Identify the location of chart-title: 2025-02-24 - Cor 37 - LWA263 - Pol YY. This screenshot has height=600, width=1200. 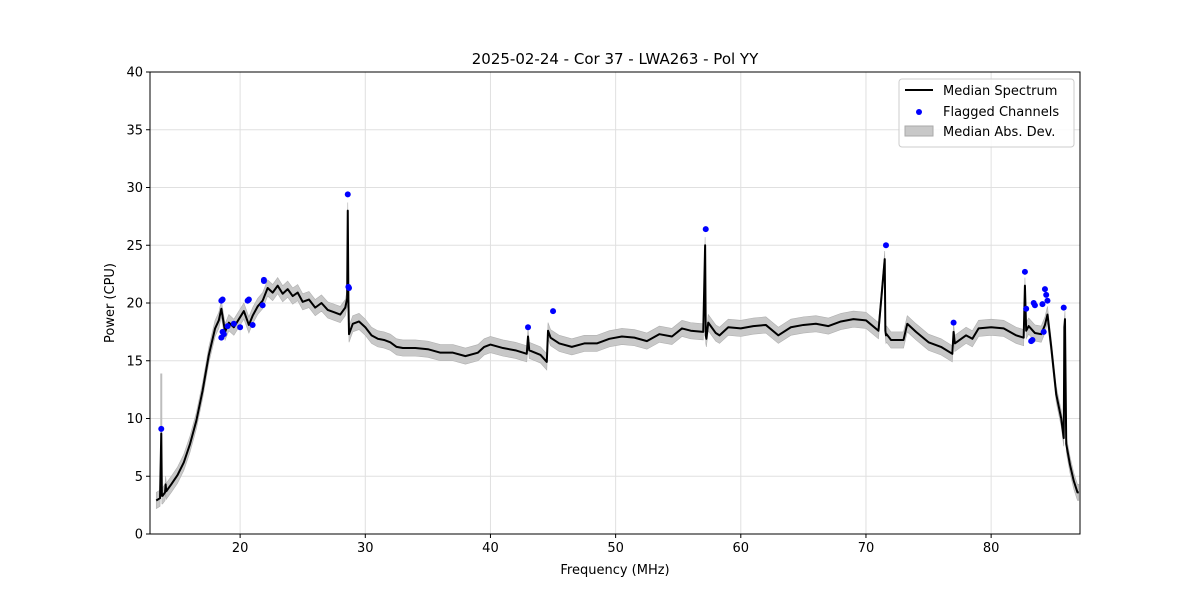
(615, 59).